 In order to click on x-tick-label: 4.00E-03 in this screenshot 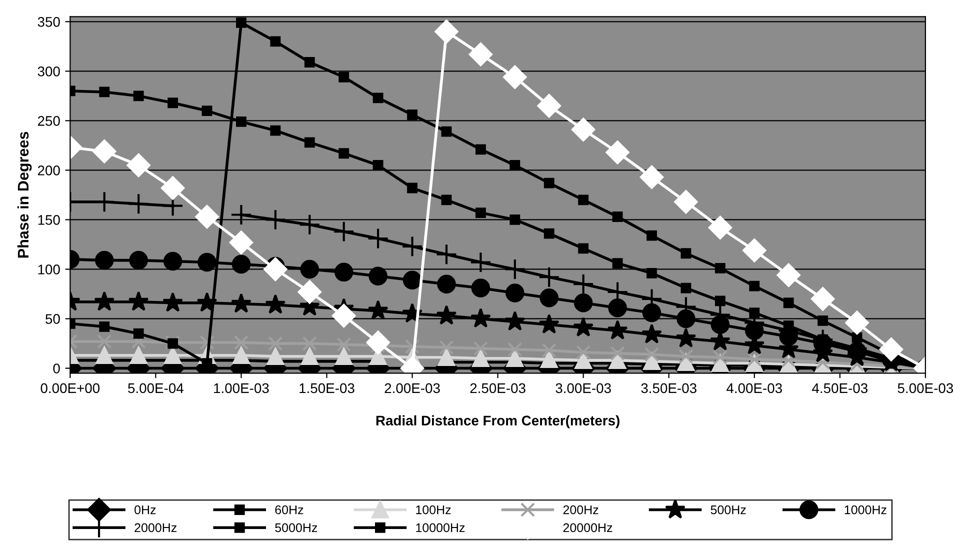, I will do `click(754, 388)`.